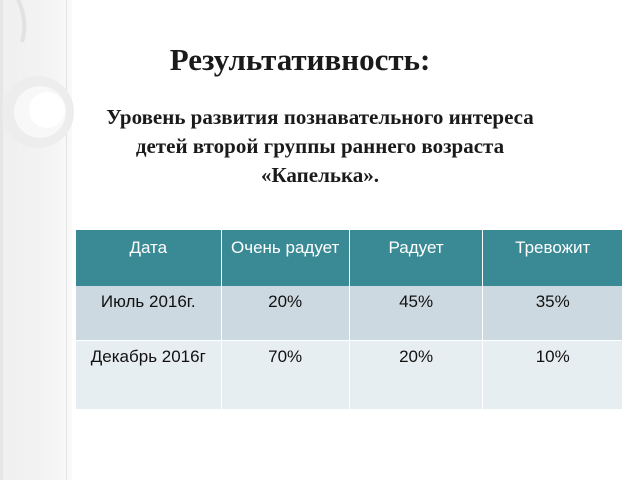 This screenshot has width=640, height=480. Describe the element at coordinates (285, 374) in the screenshot. I see `cell-very-pleased: 70%` at that location.